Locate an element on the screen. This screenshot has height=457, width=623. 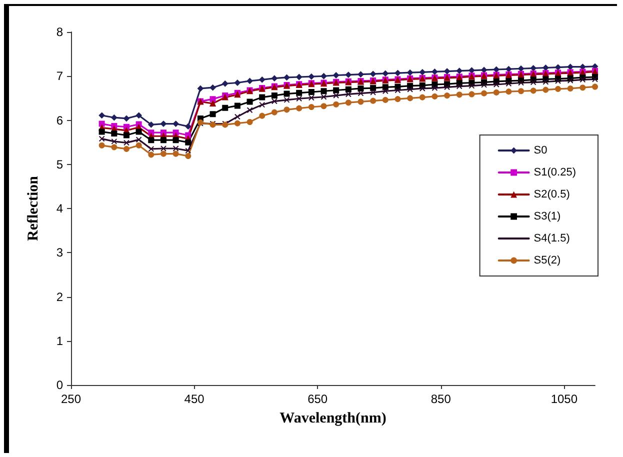
y-tick-label: 3 is located at coordinates (60, 253).